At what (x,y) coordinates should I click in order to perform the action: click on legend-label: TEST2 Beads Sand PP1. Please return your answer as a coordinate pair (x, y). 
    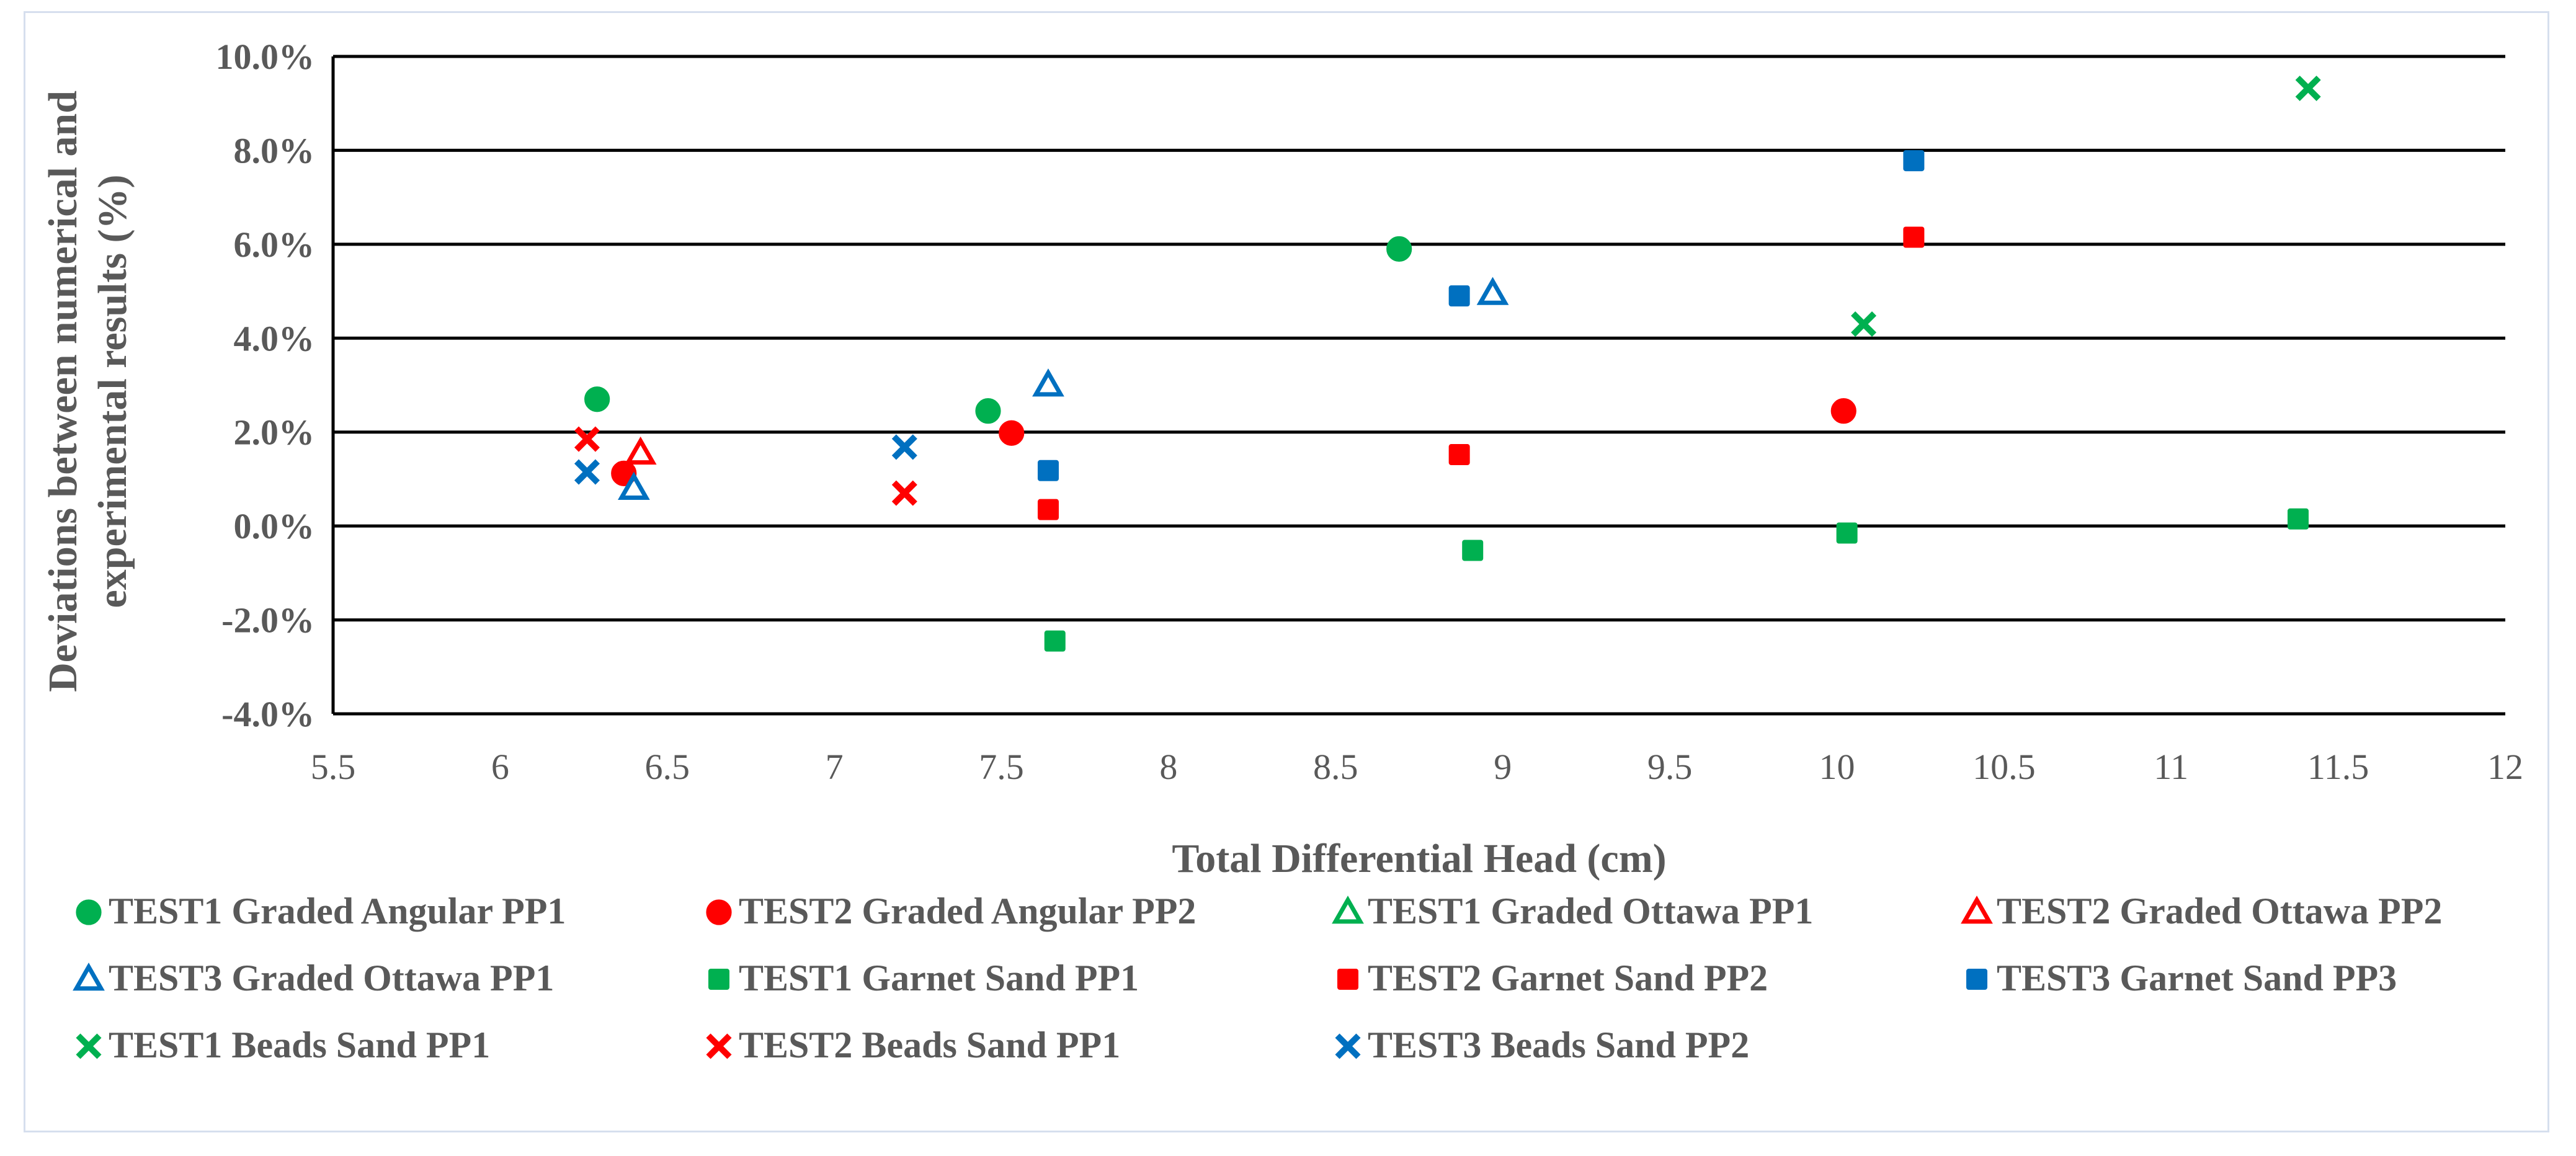
    Looking at the image, I should click on (930, 1045).